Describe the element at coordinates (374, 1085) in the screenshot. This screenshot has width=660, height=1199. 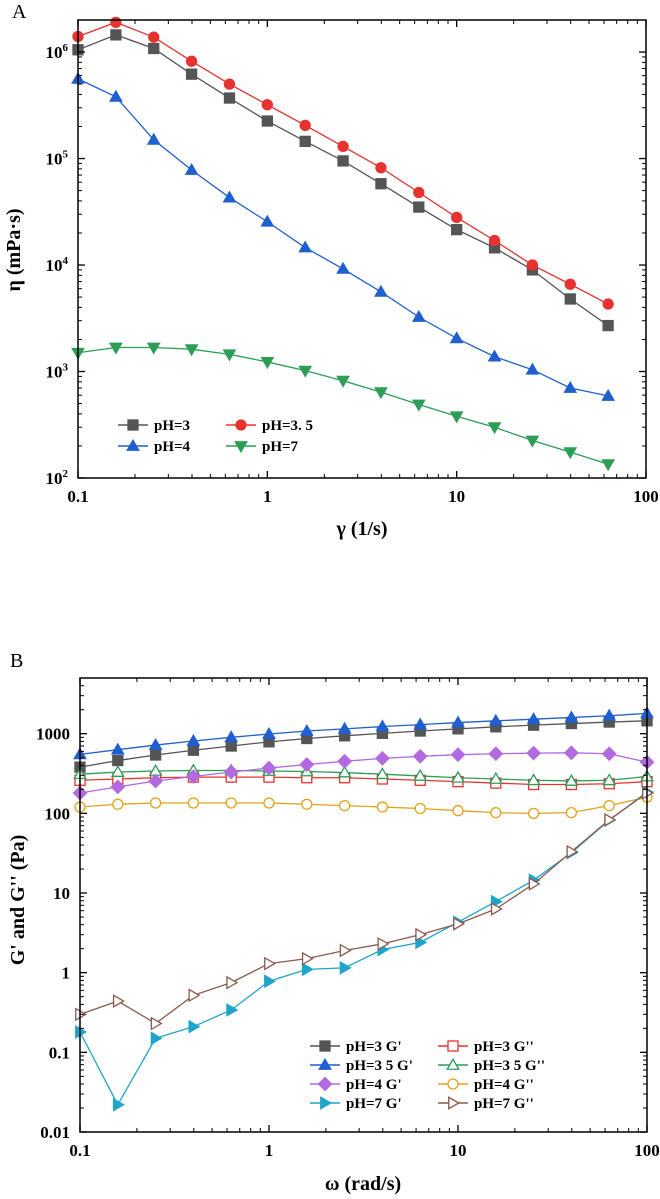
I see `legend-label: pH=4 G'` at that location.